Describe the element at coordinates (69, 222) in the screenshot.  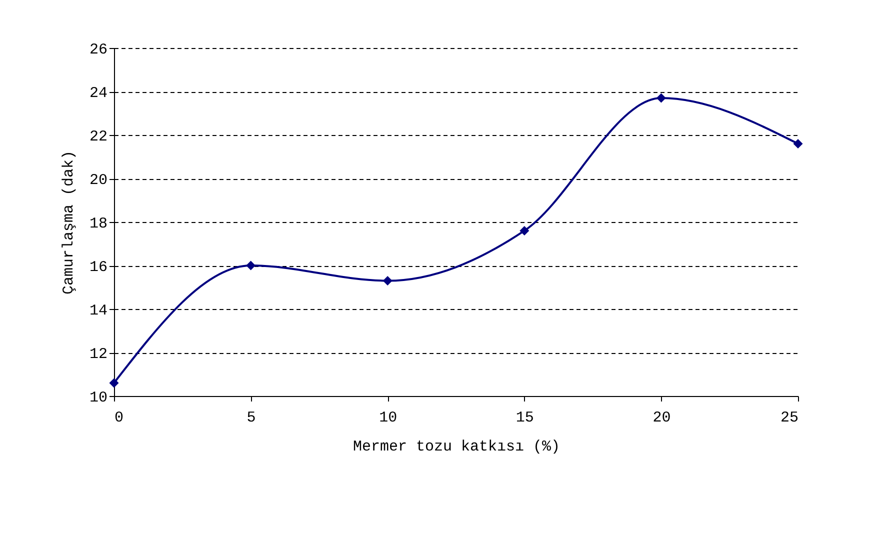
I see `y-axis-title: Çamurlaşma (dak)` at that location.